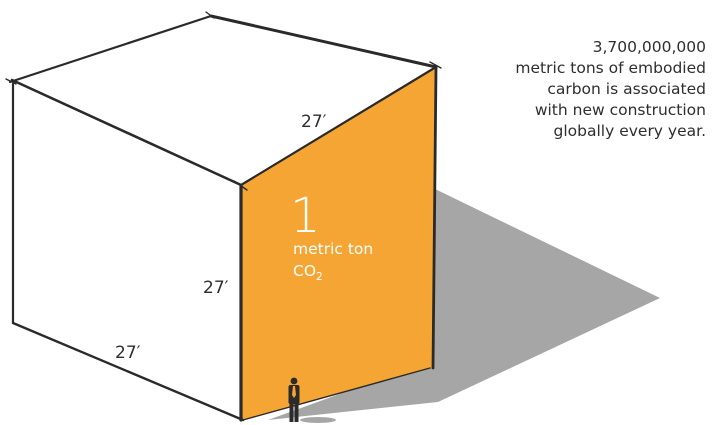 Image resolution: width=716 pixels, height=425 pixels. Describe the element at coordinates (319, 277) in the screenshot. I see `face-co2-subscript: 2` at that location.